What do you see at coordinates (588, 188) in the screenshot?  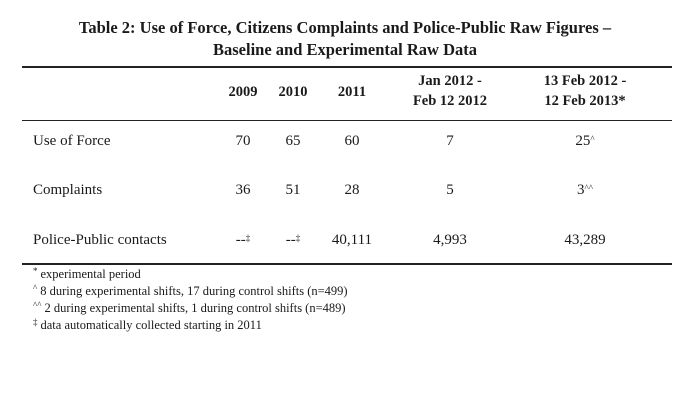 I see `footnote-marker: ^^` at bounding box center [588, 188].